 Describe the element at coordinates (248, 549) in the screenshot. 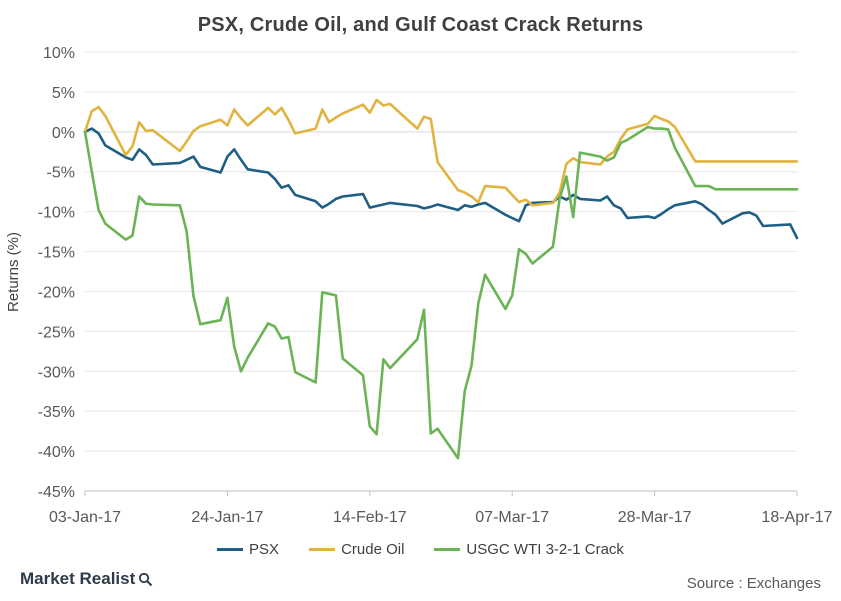

I see `legend-item-psx: PSX` at that location.